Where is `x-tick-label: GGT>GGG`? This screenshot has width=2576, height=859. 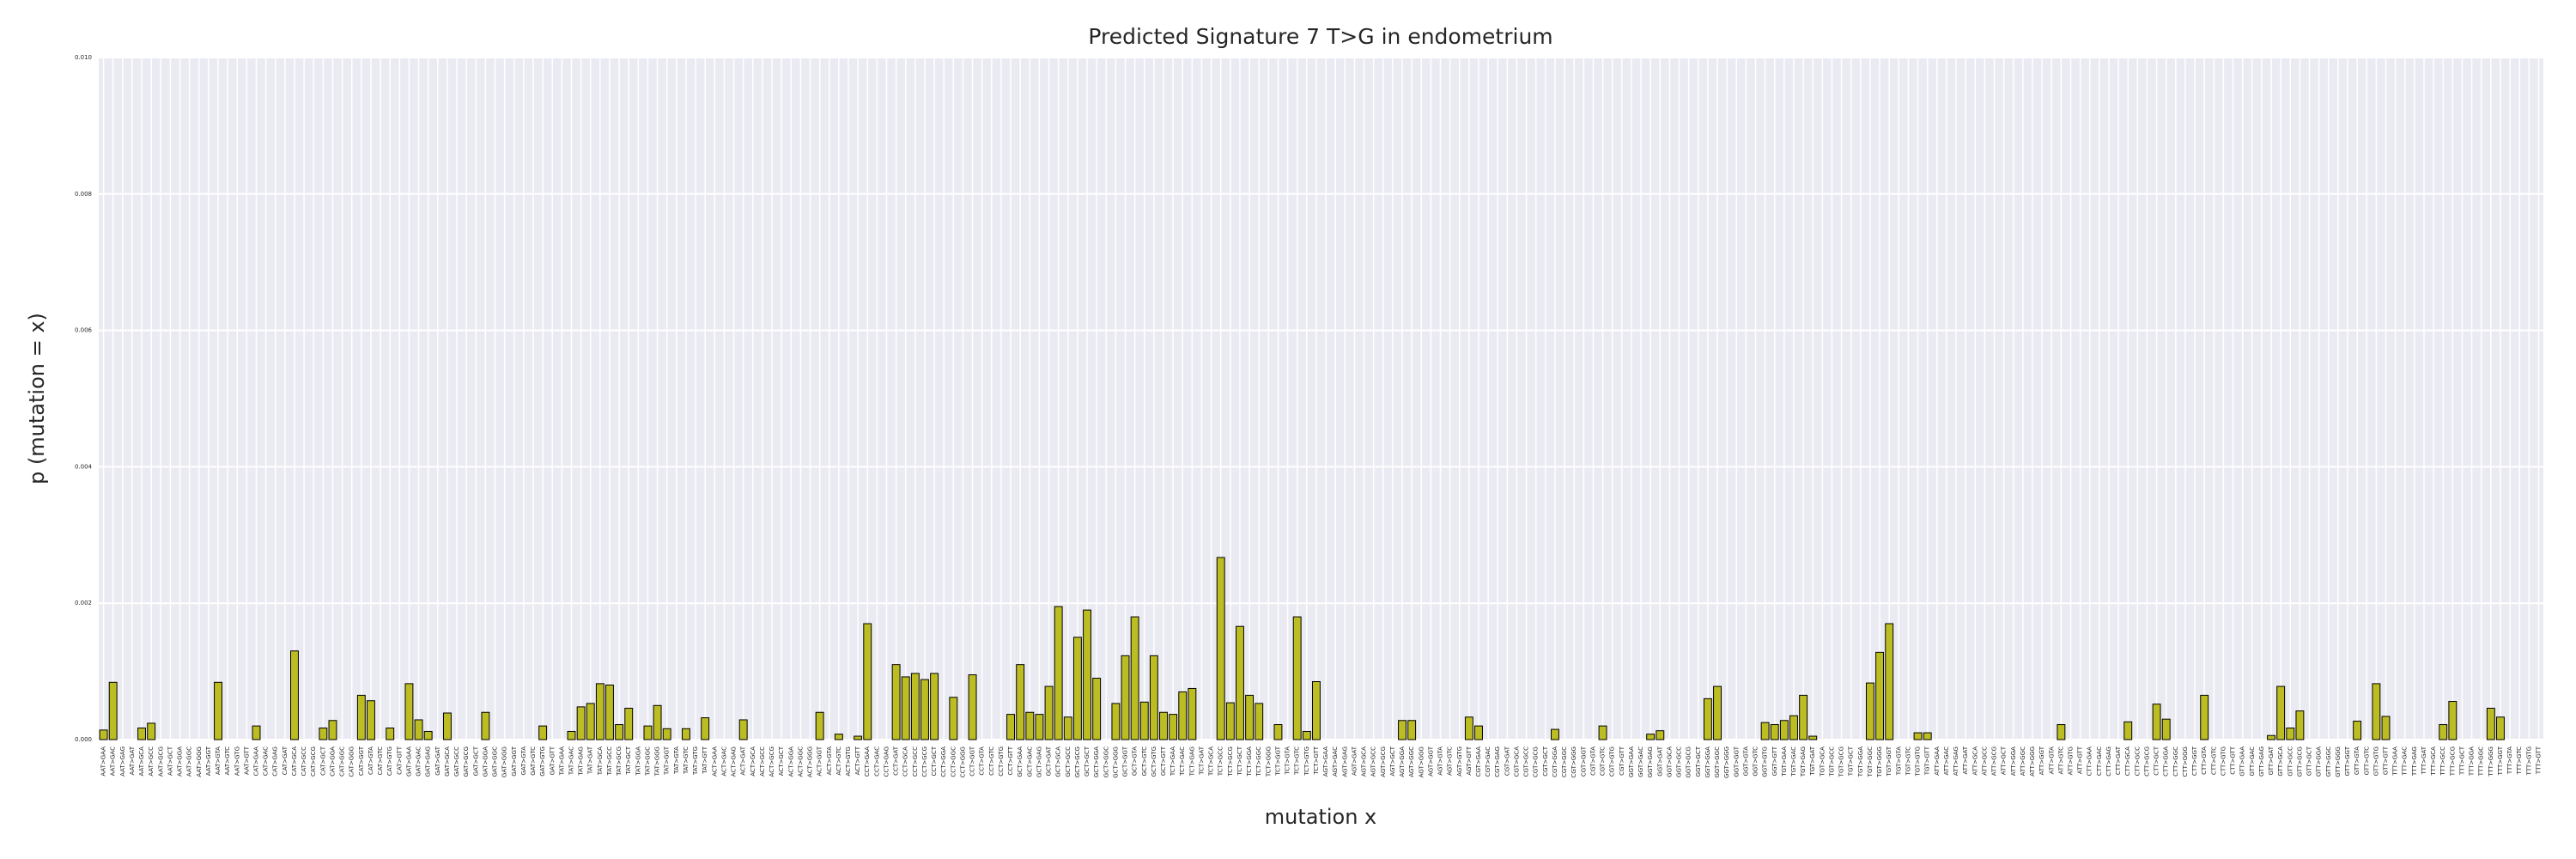
x-tick-label: GGT>GGG is located at coordinates (1726, 762).